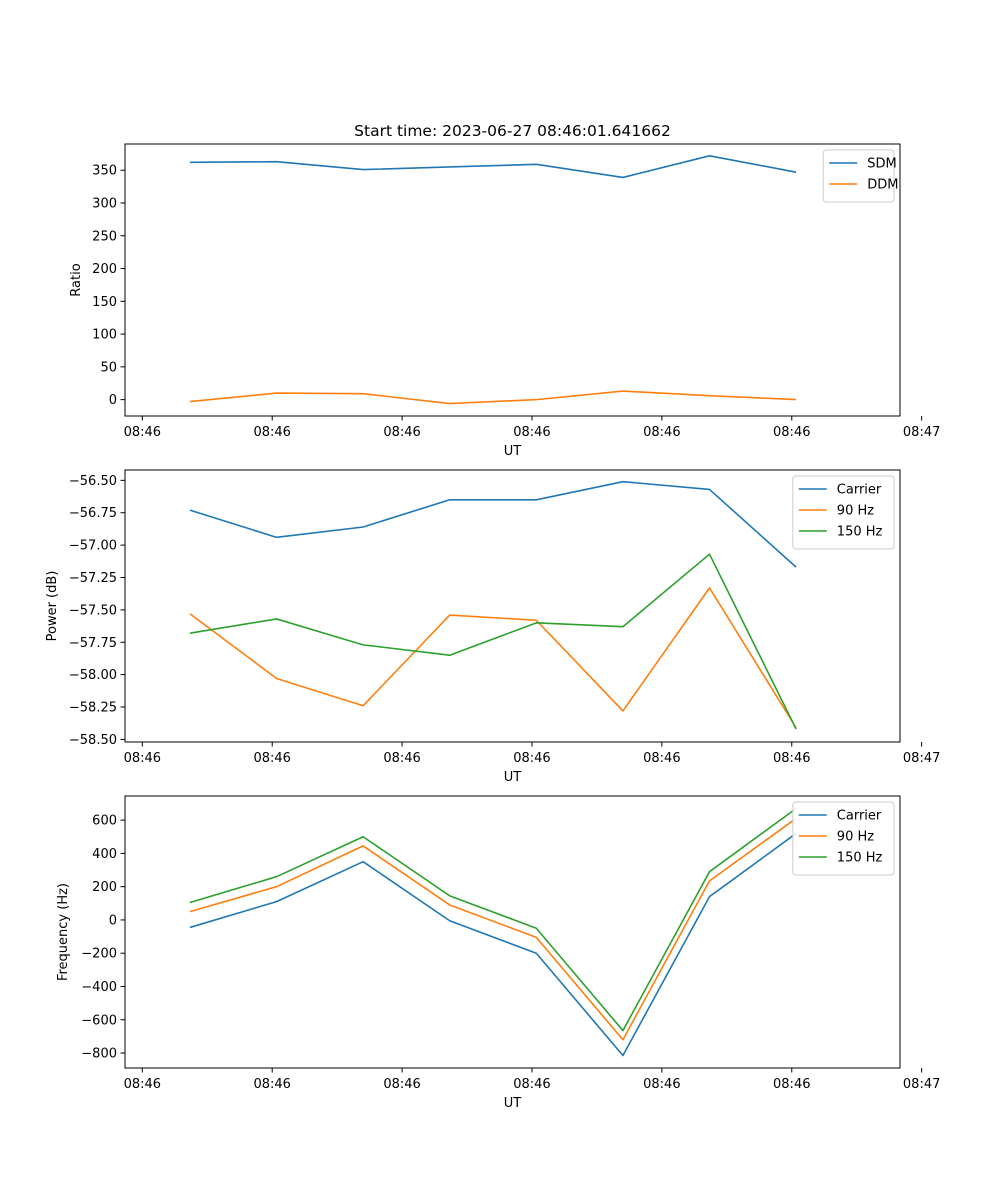  What do you see at coordinates (512, 131) in the screenshot?
I see `figure-title: Start time: 2023-06-27 08:46:01.641662` at bounding box center [512, 131].